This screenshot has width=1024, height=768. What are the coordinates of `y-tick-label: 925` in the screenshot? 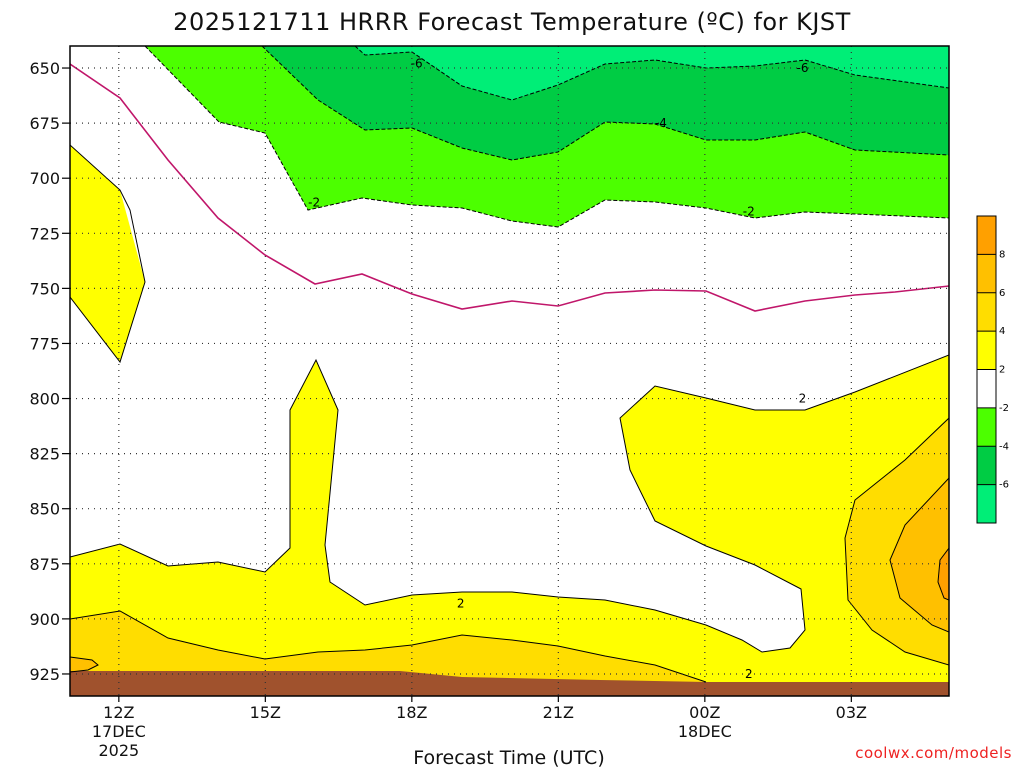 It's located at (44, 674).